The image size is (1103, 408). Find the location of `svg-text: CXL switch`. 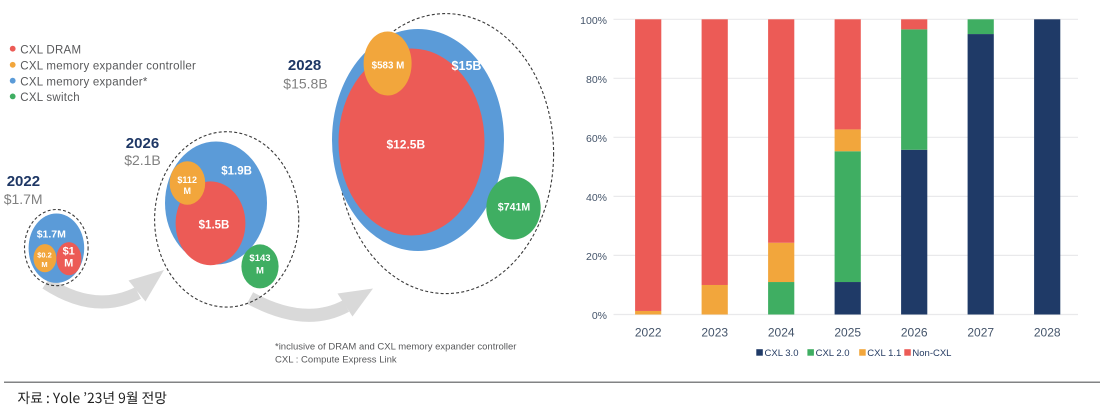

svg-text: CXL switch is located at coordinates (50, 98).